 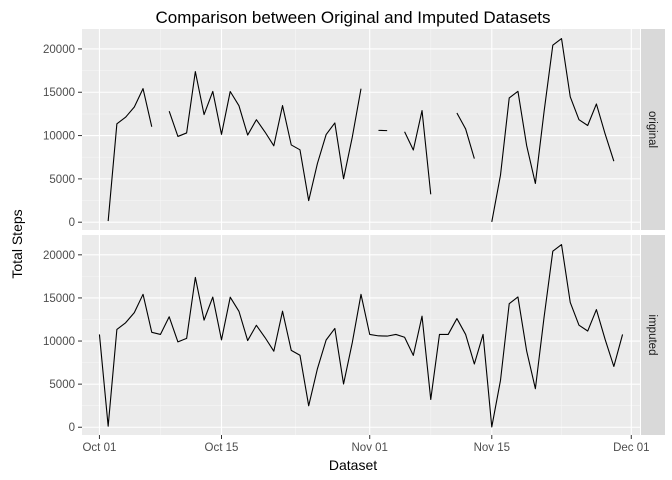 I want to click on x-tick-label: Nov 15, so click(x=492, y=448).